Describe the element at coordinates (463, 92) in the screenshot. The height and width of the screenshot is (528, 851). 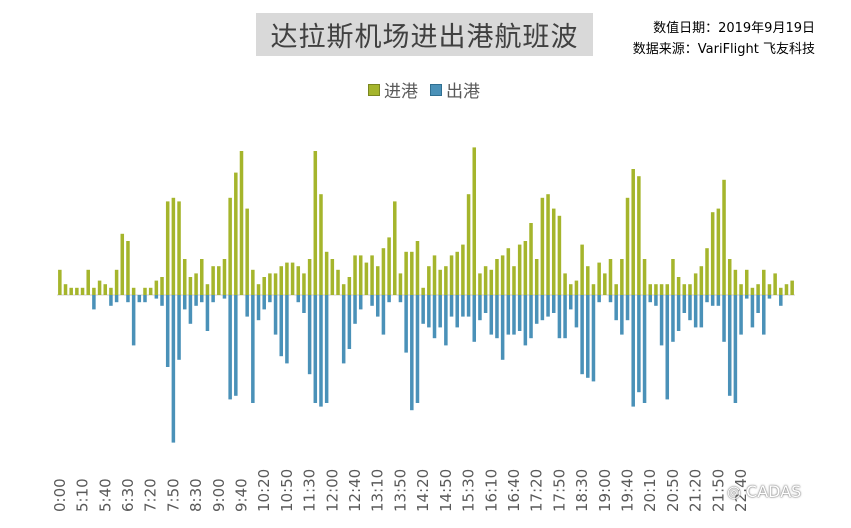
I see `legend-label-departures: 出港` at that location.